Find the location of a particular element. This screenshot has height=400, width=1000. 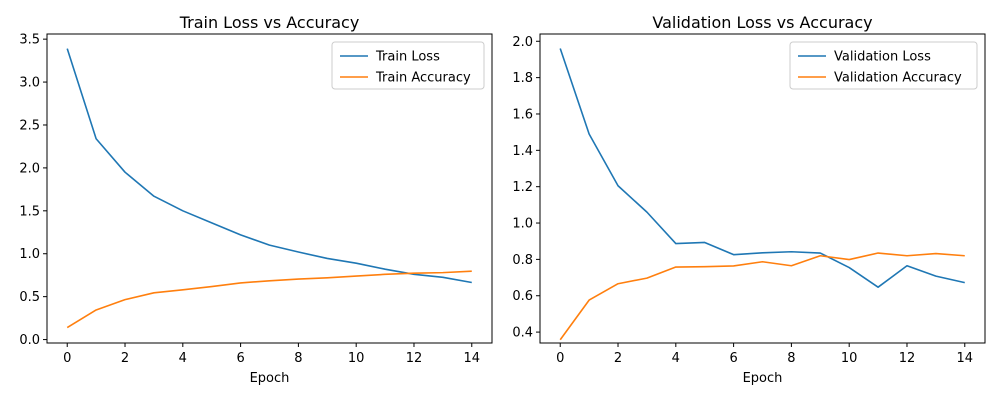

y-tick-label: 1.6 is located at coordinates (522, 114).